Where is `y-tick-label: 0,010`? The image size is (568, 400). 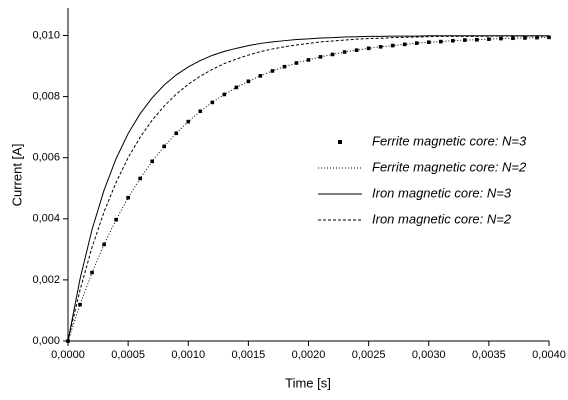 y-tick-label: 0,010 is located at coordinates (46, 35).